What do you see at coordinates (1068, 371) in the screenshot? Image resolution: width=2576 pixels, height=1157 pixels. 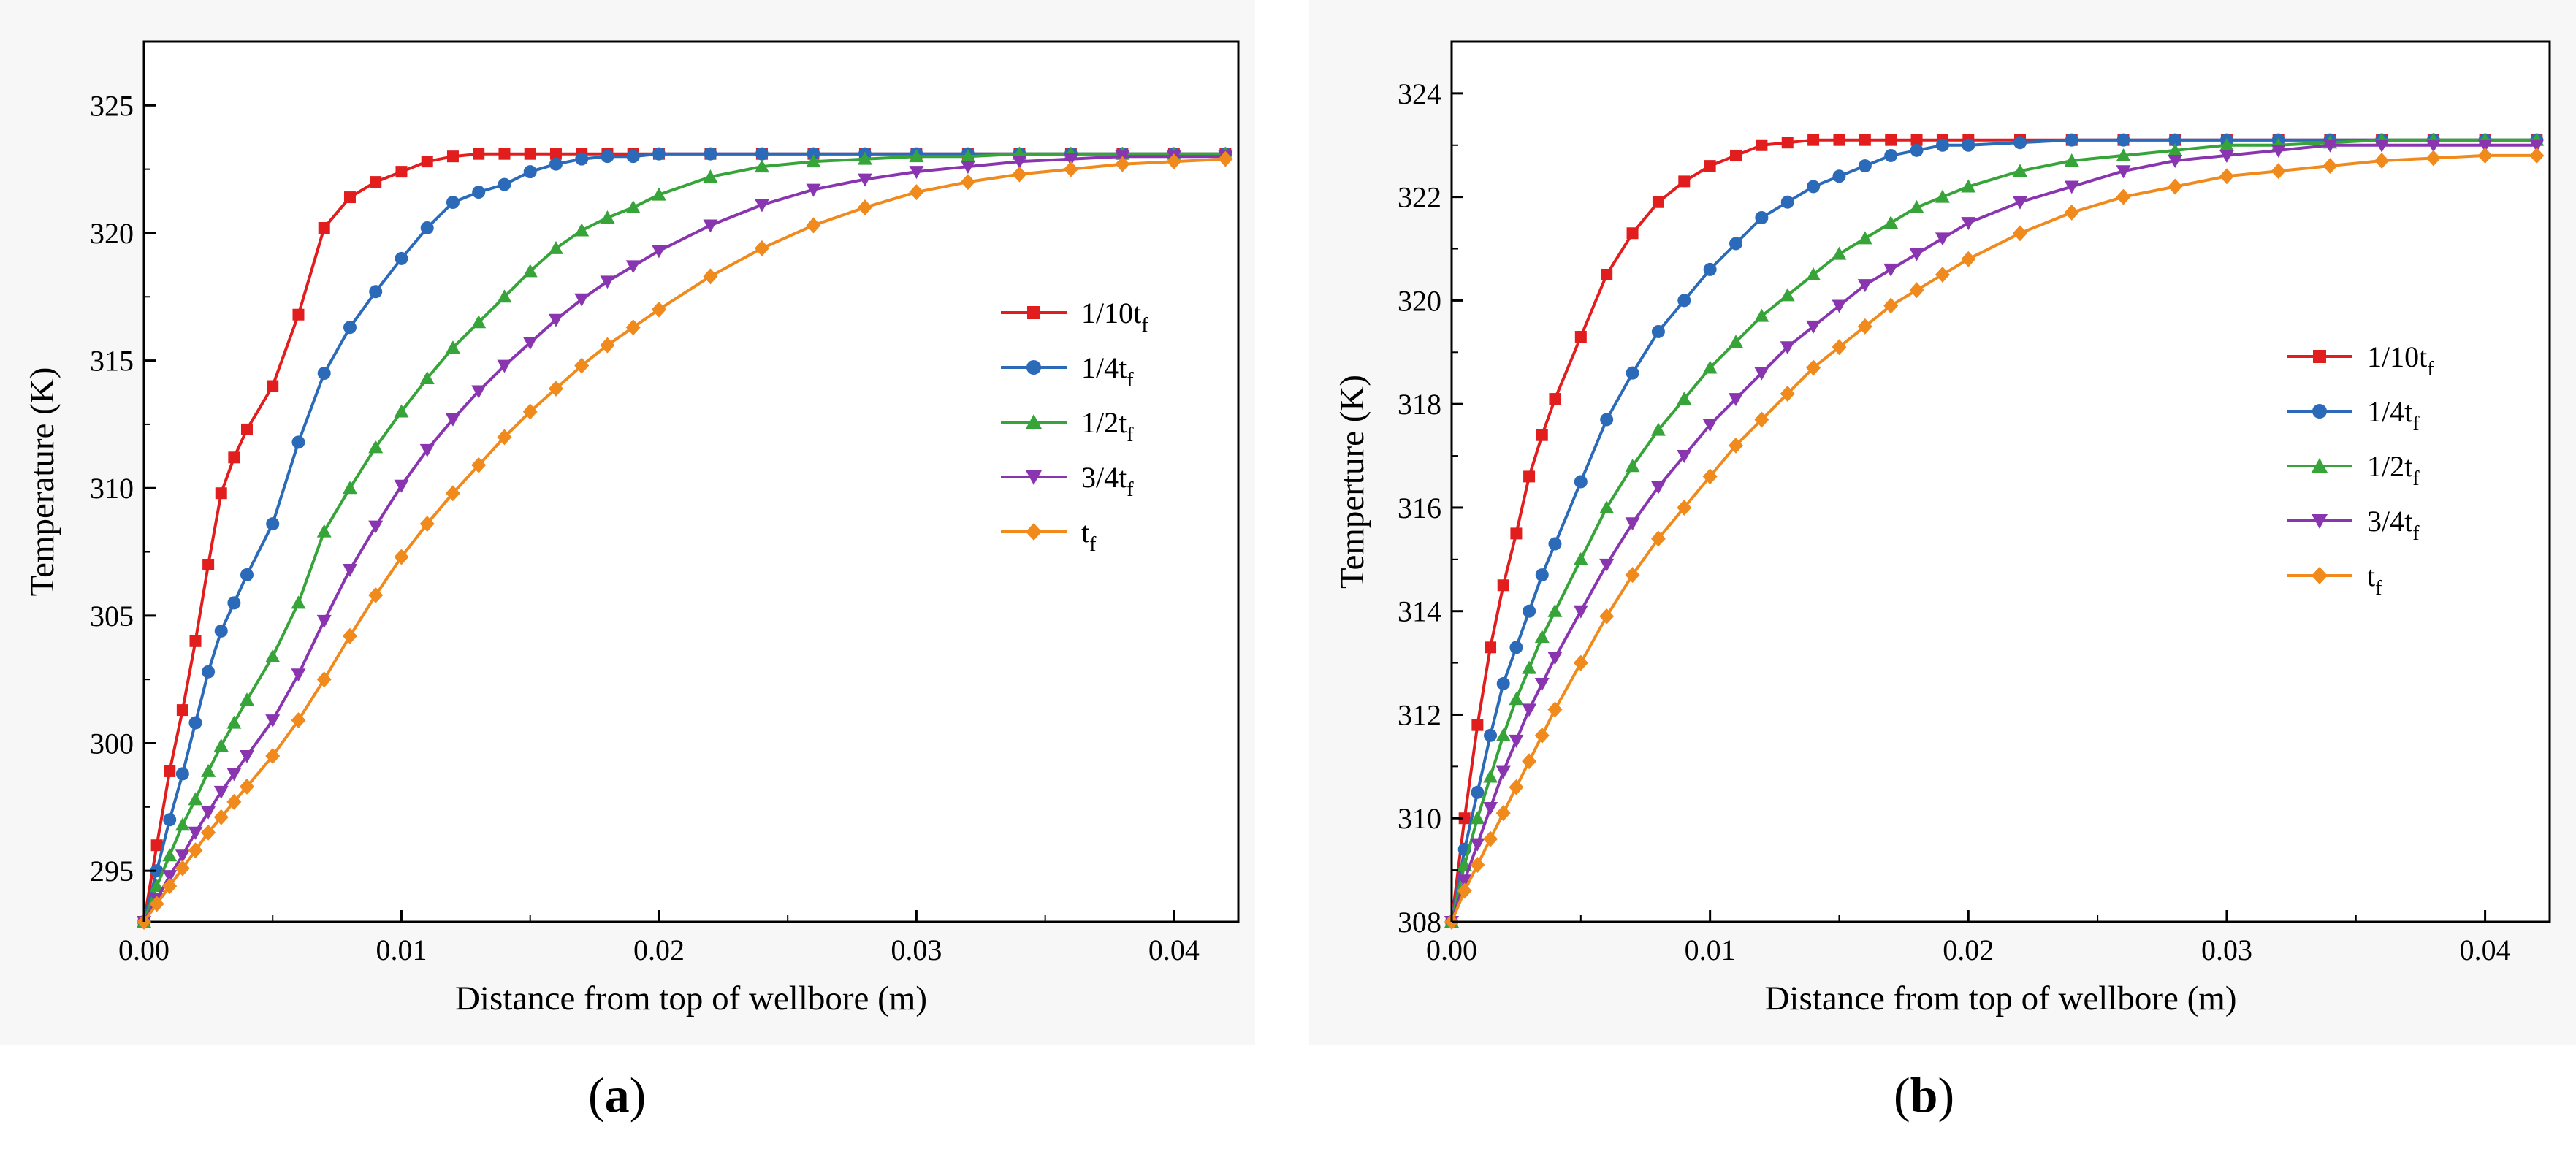 I see `legend-item: 1/4tf` at bounding box center [1068, 371].